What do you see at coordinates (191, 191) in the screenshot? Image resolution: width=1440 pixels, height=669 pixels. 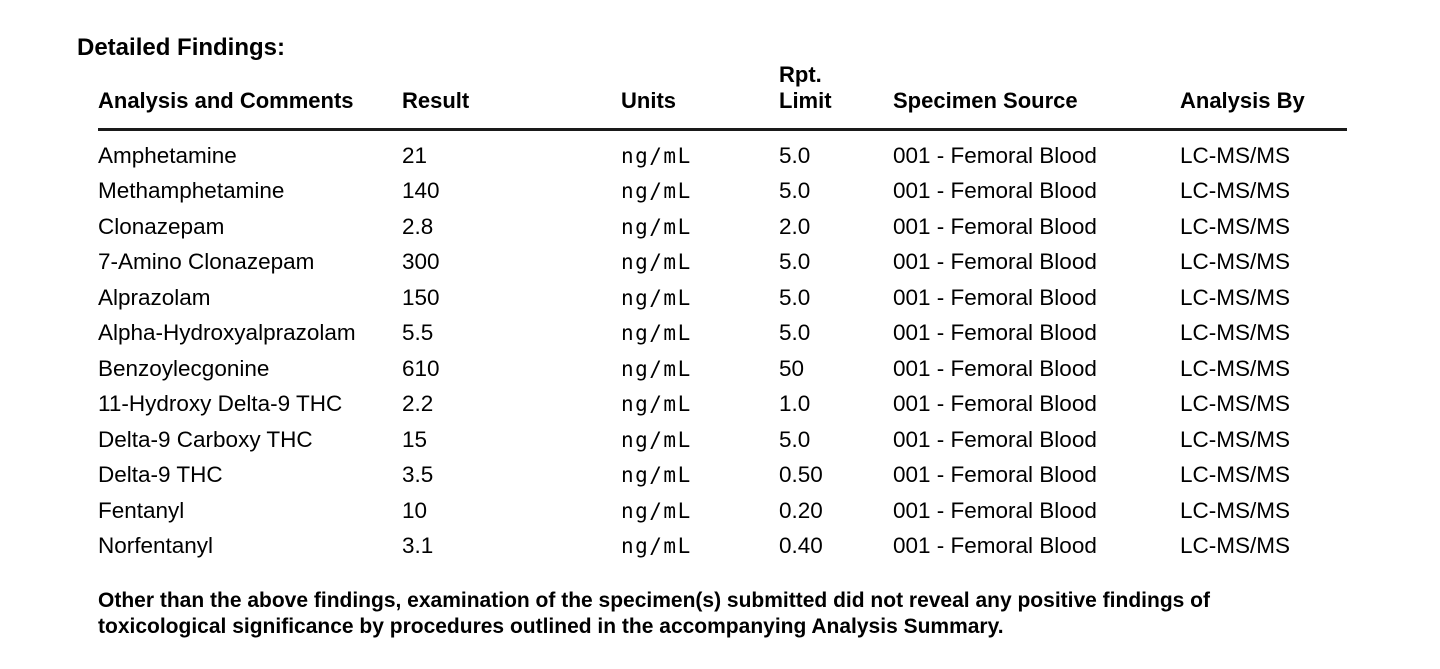 I see `cell-analysis: Methamphetamine` at bounding box center [191, 191].